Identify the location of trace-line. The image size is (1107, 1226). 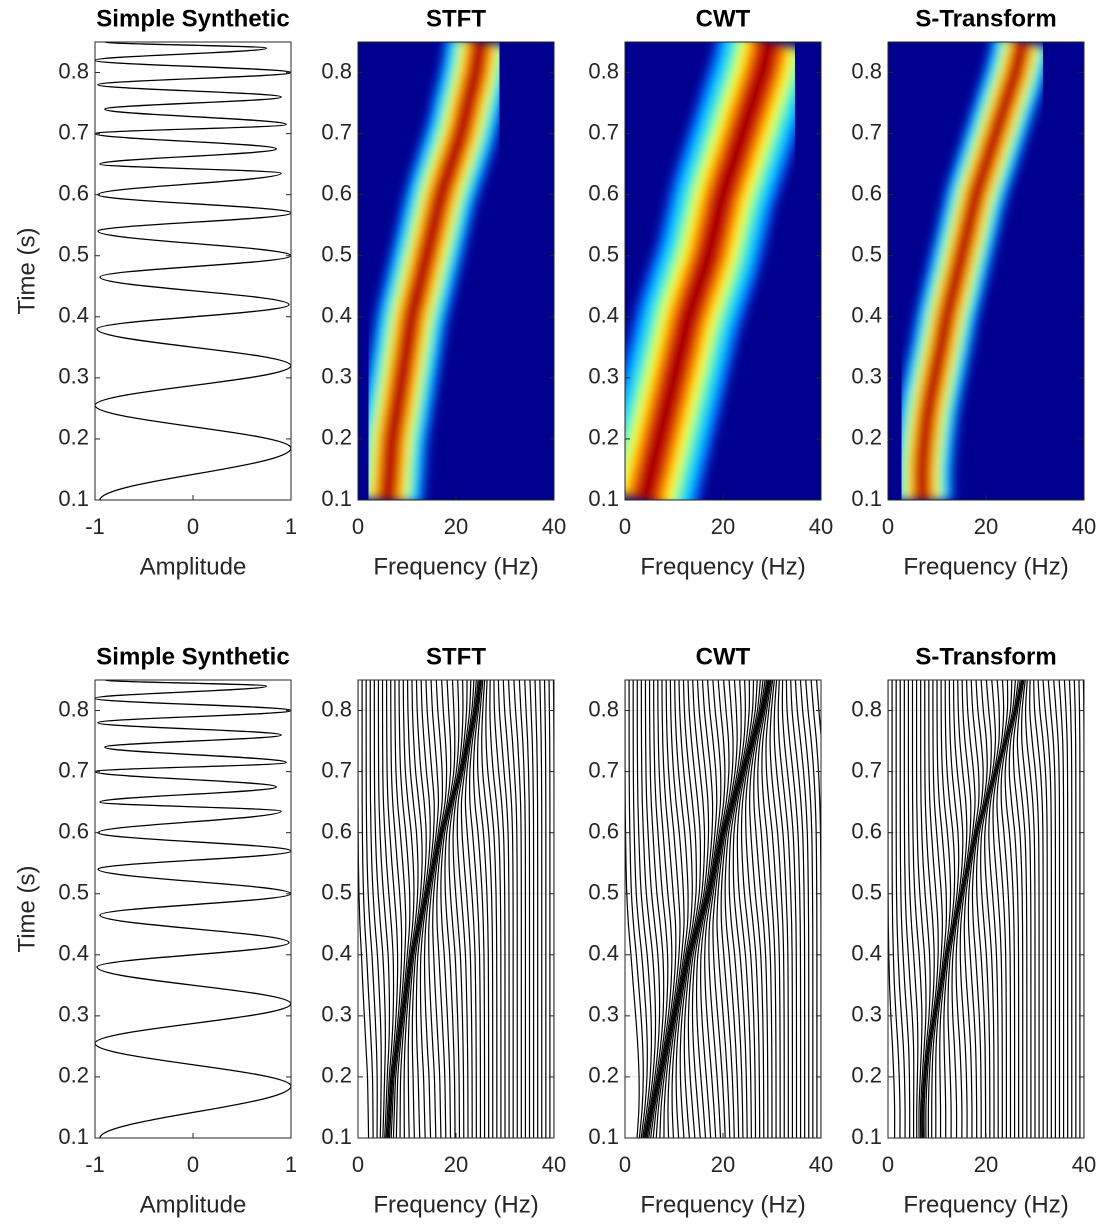
(193, 271).